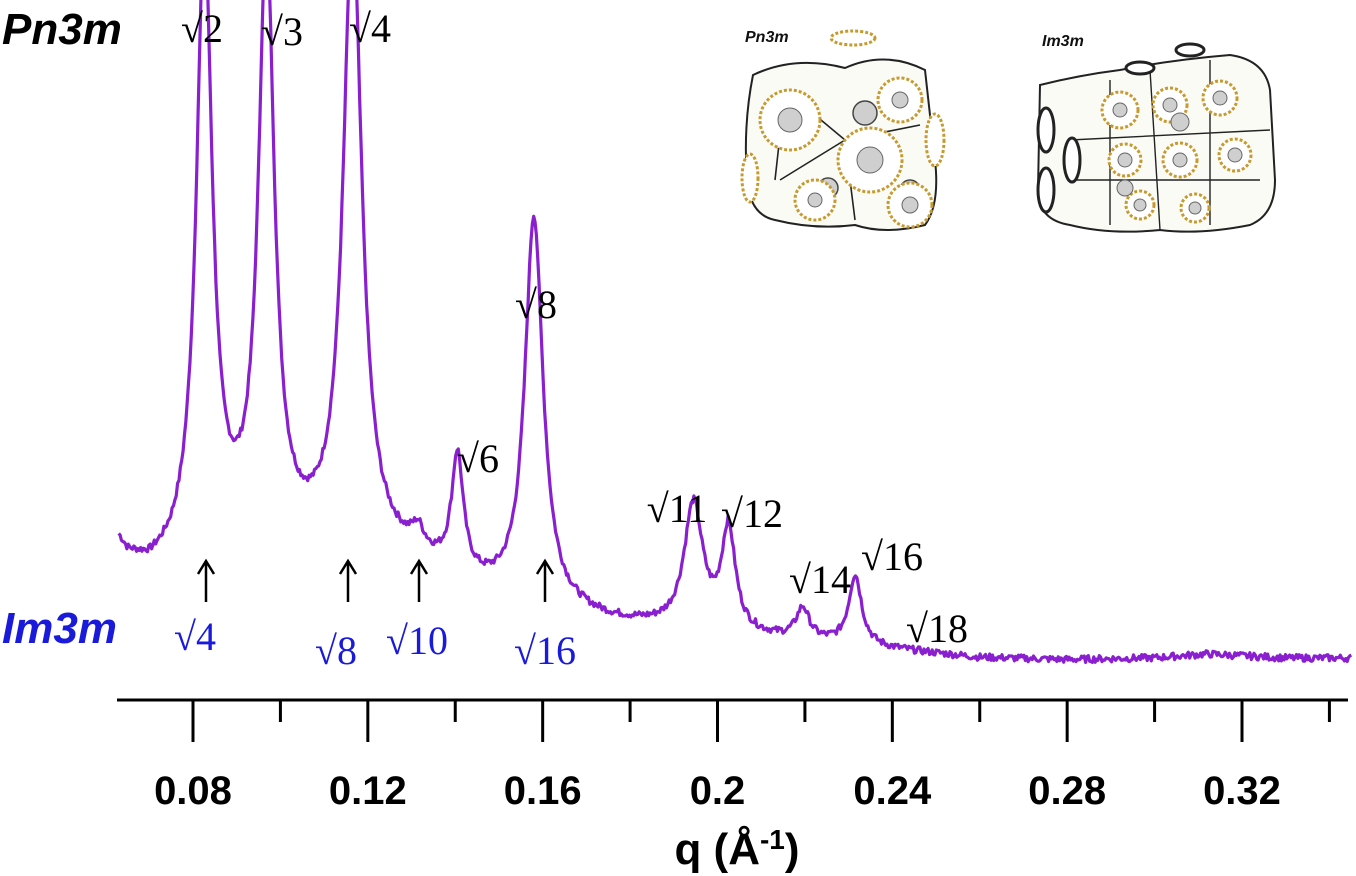  What do you see at coordinates (193, 791) in the screenshot?
I see `x-tick-label: 0.08` at bounding box center [193, 791].